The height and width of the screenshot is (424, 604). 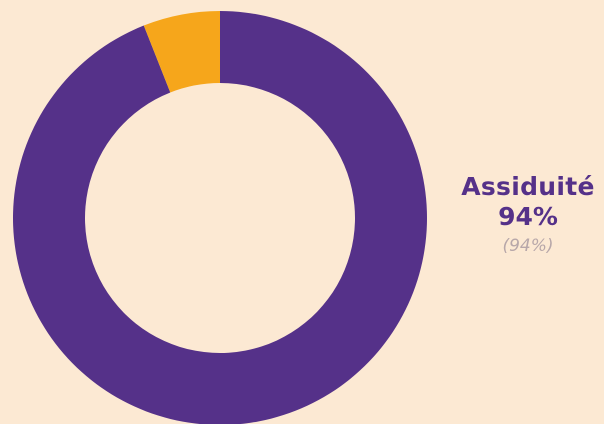 I want to click on slice-label-value: 94%, so click(x=528, y=216).